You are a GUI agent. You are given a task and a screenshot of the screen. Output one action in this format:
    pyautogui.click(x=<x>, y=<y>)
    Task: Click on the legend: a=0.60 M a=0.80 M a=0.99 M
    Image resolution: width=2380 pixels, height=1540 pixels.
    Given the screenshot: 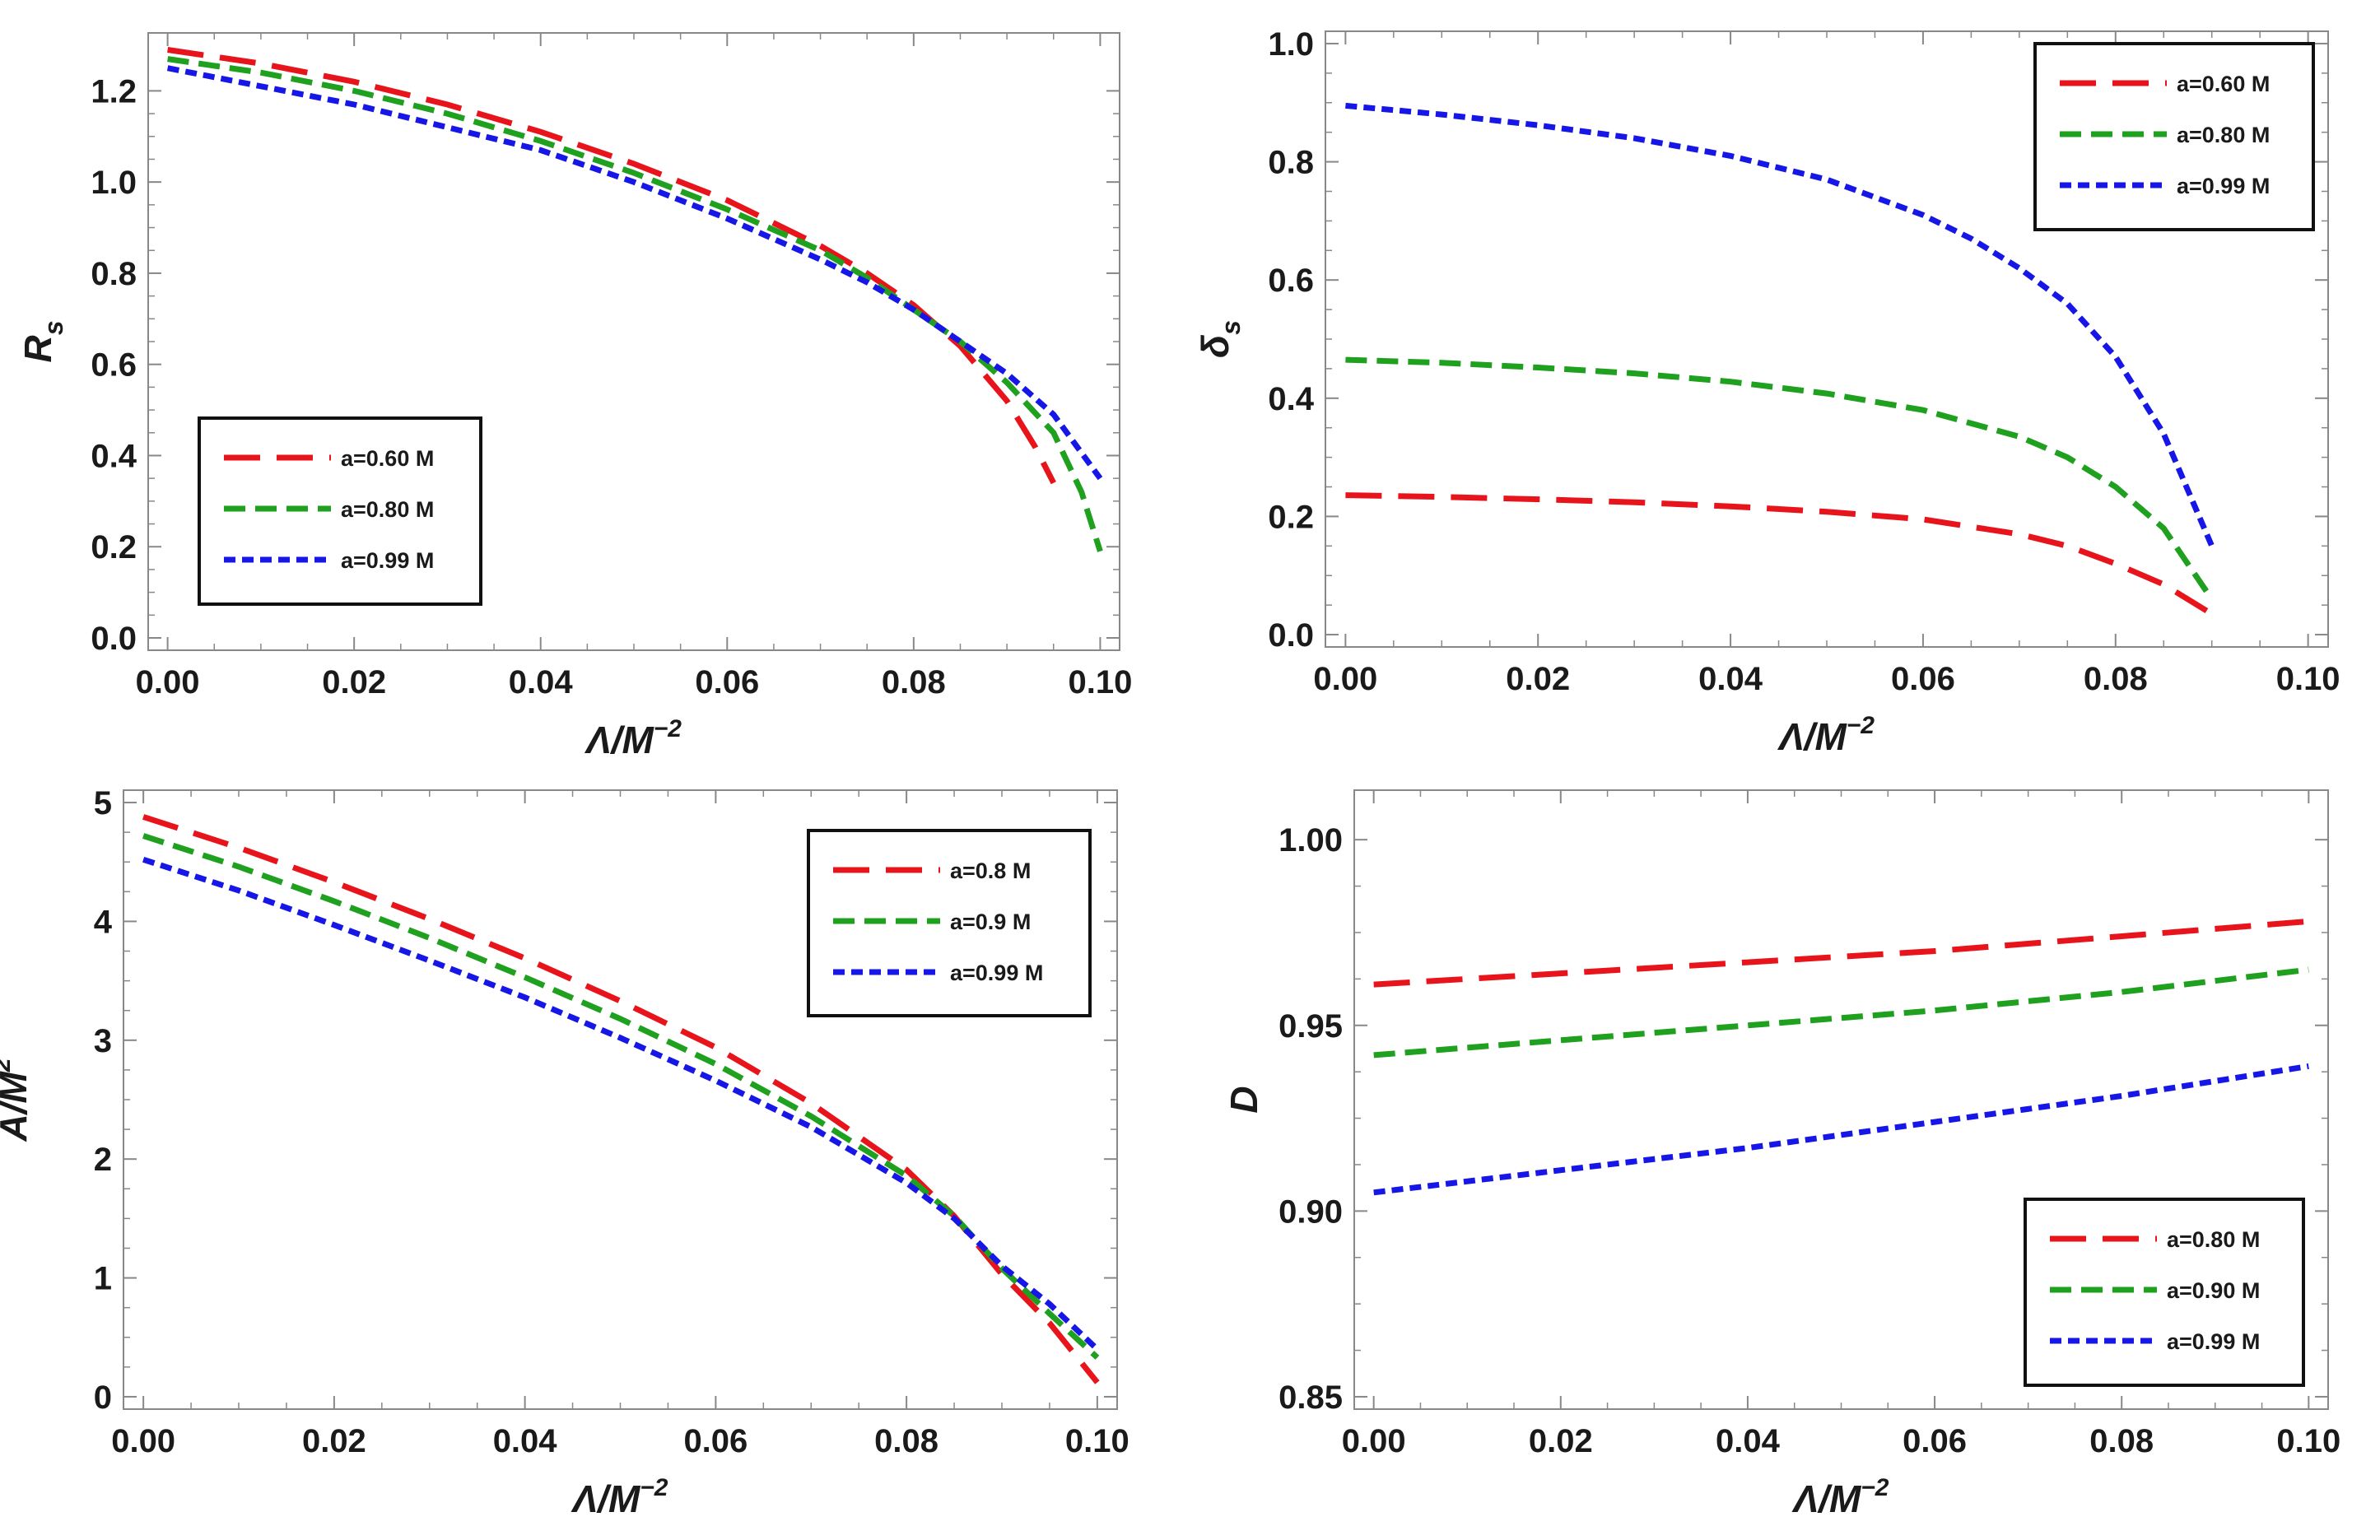 What is the action you would take?
    pyautogui.click(x=2174, y=136)
    